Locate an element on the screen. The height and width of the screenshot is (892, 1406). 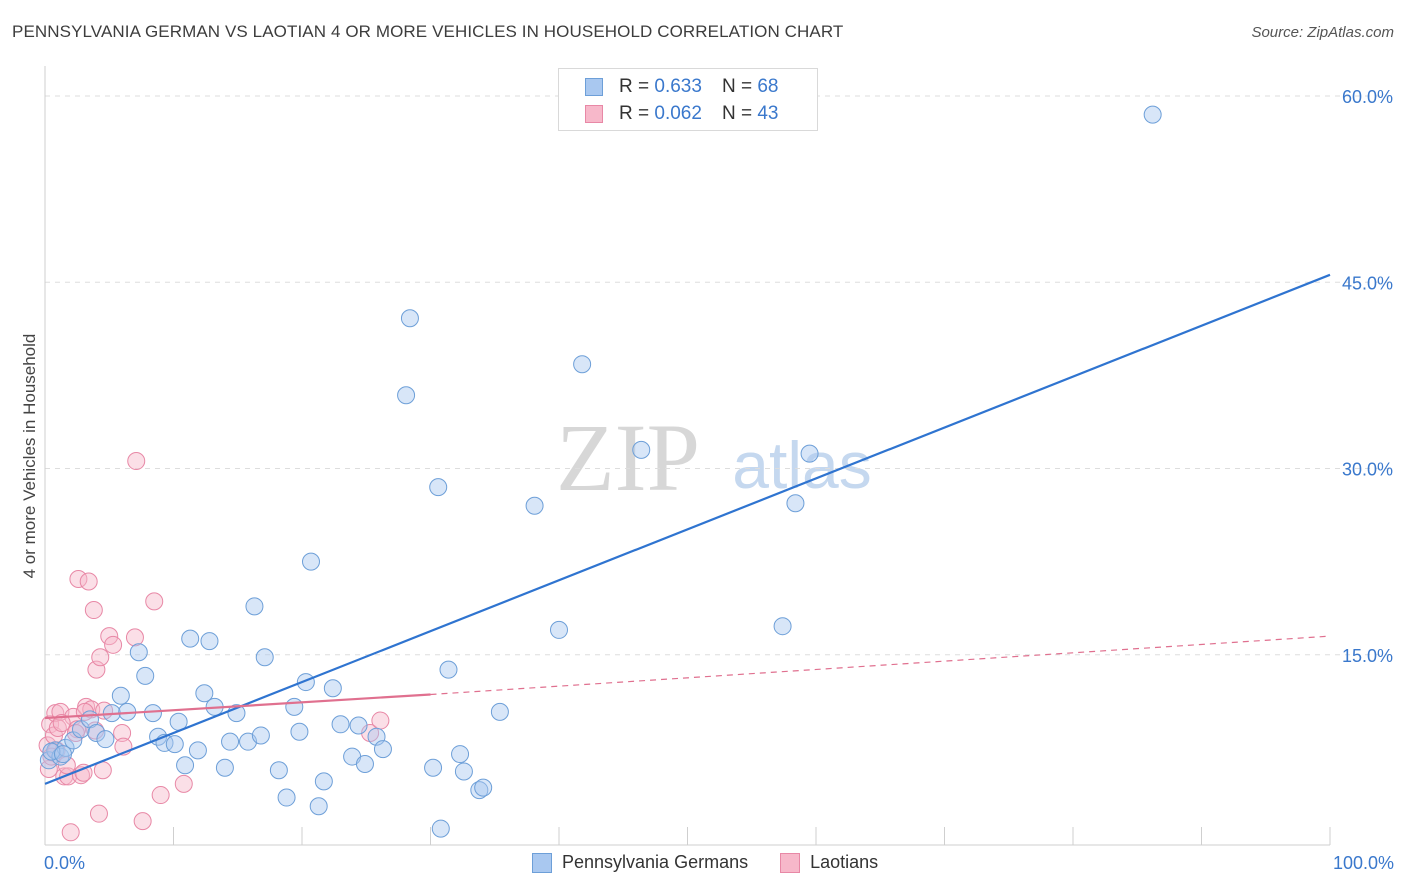
y-tick-label: 45.0% is located at coordinates (1367, 283).